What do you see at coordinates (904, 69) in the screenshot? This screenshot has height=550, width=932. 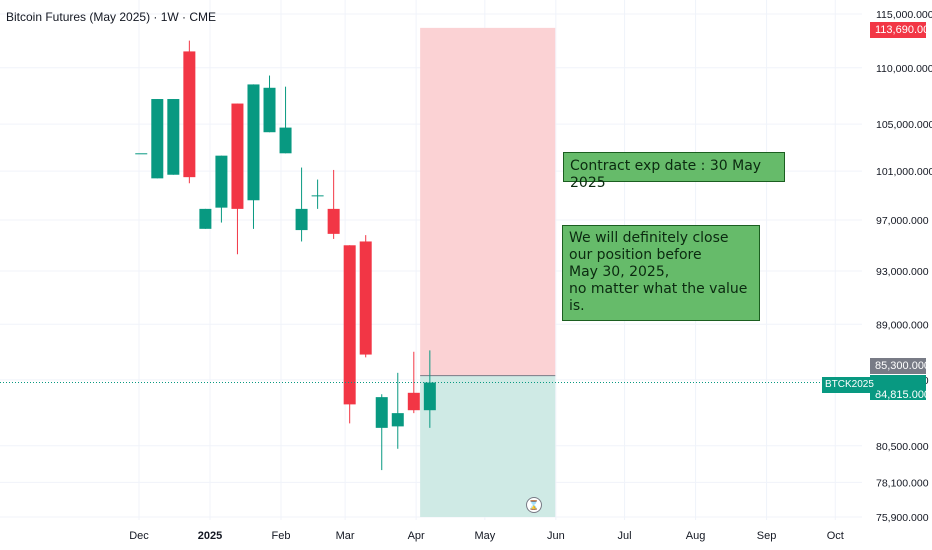 I see `y-tick-label: 110,000.000` at bounding box center [904, 69].